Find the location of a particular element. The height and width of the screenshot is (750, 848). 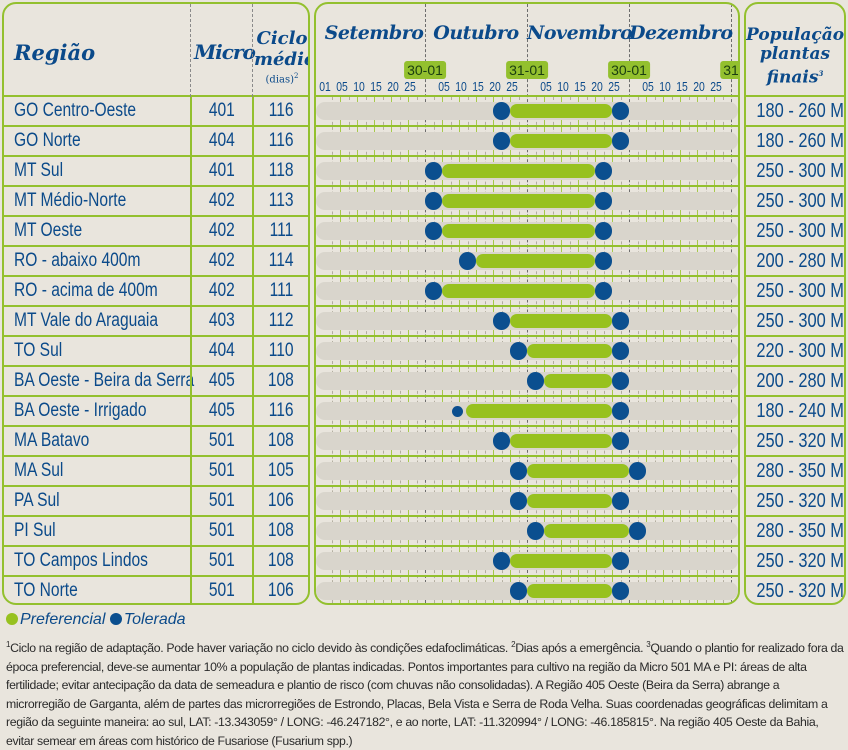

month-boundary-badge: 31-01 is located at coordinates (527, 70).